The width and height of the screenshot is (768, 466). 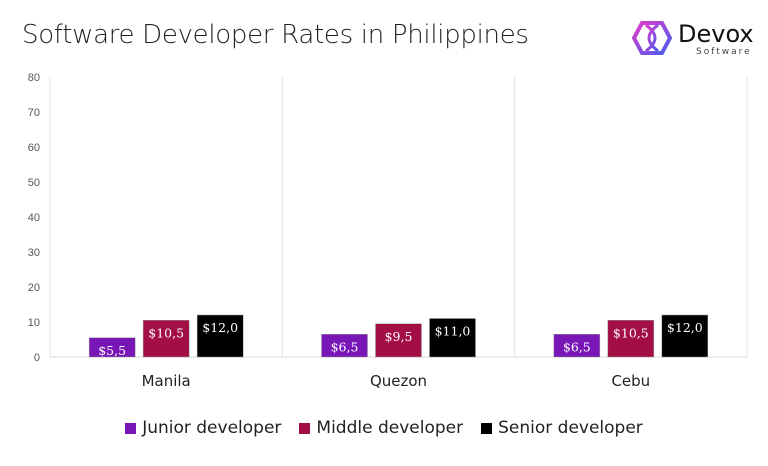 I want to click on chart-title: Software Developer Rates in Philippines, so click(x=275, y=35).